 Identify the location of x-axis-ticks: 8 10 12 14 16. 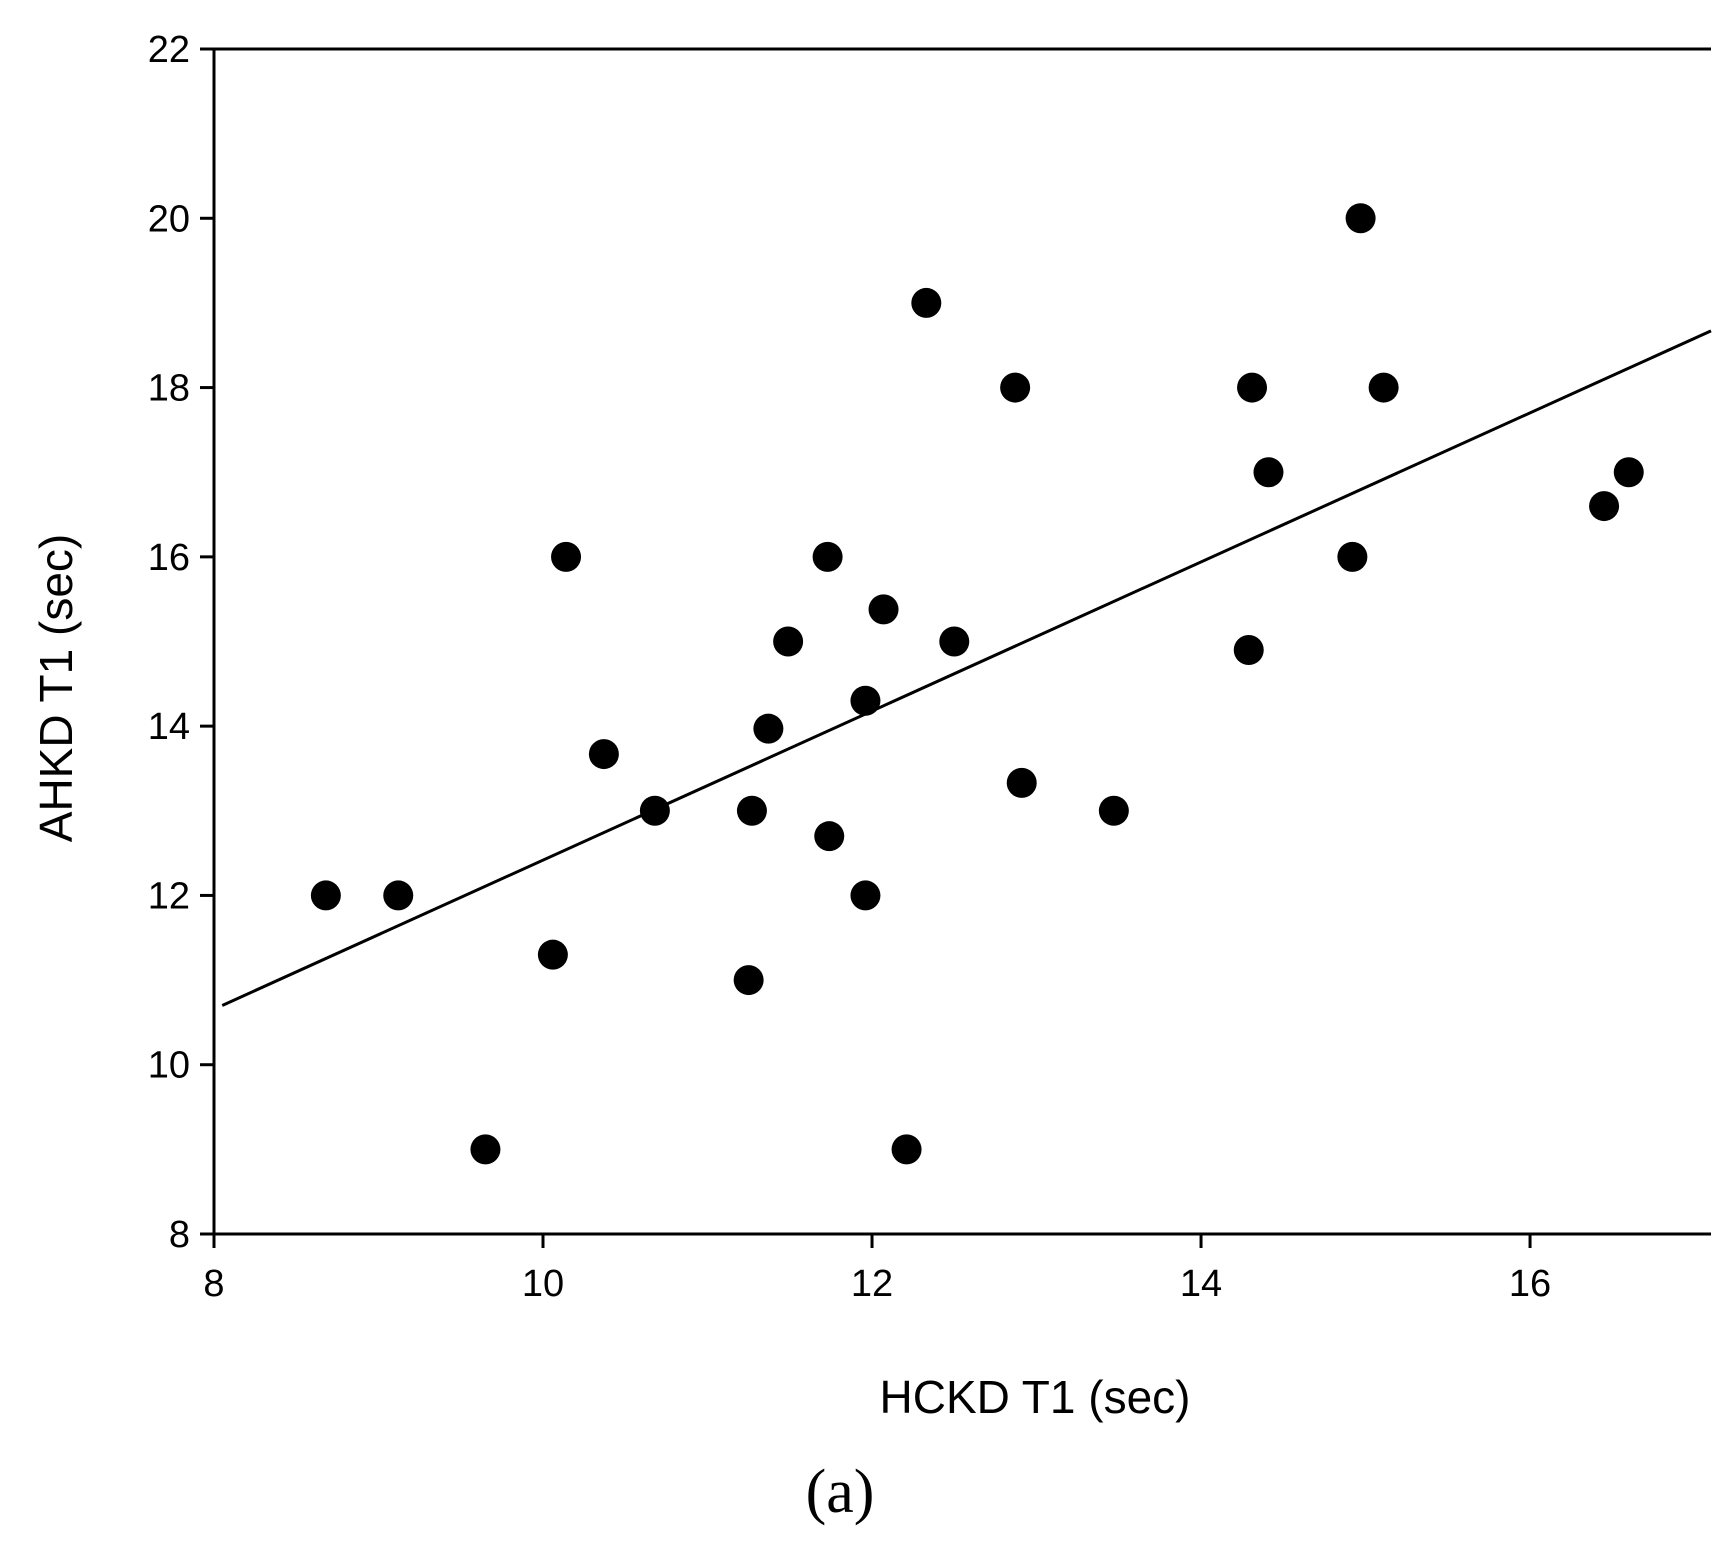
(877, 1269).